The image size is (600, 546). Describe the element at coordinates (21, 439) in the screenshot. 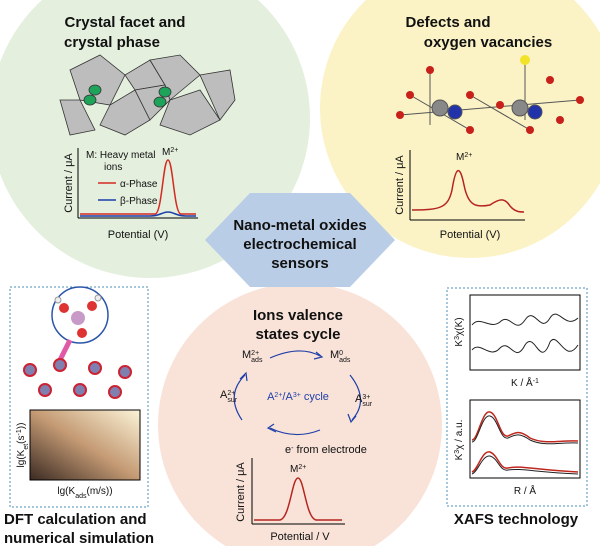

I see `label-part: (s` at that location.